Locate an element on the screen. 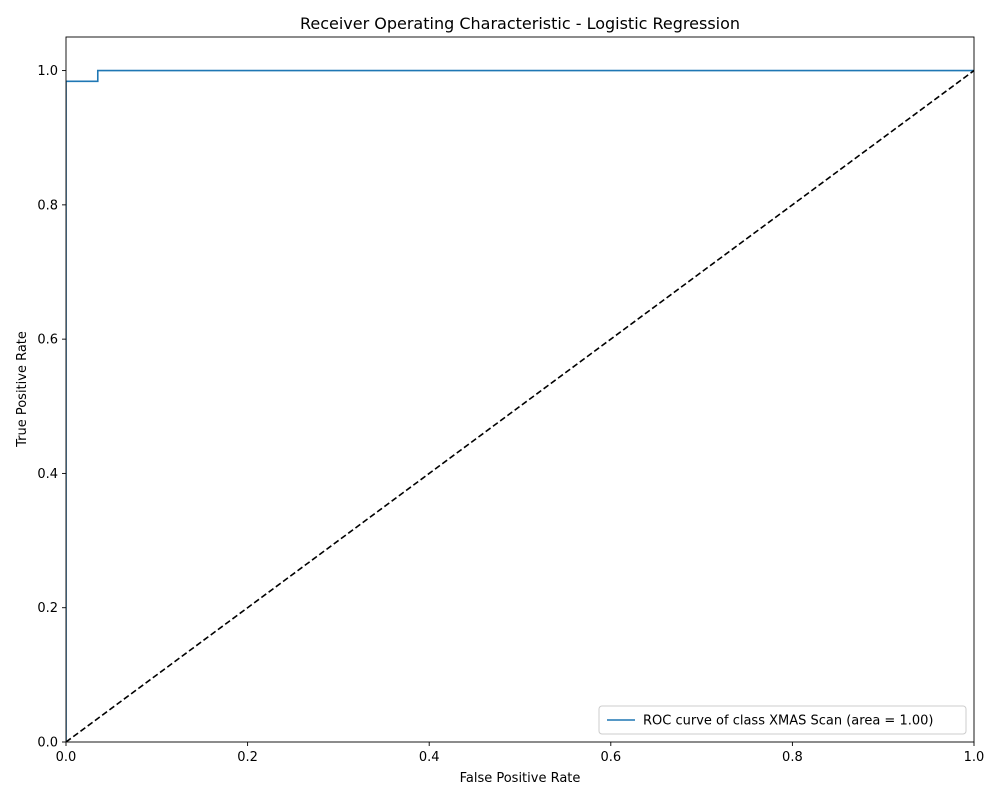 This screenshot has height=804, width=1000. x-tick-label: 1.0 is located at coordinates (974, 757).